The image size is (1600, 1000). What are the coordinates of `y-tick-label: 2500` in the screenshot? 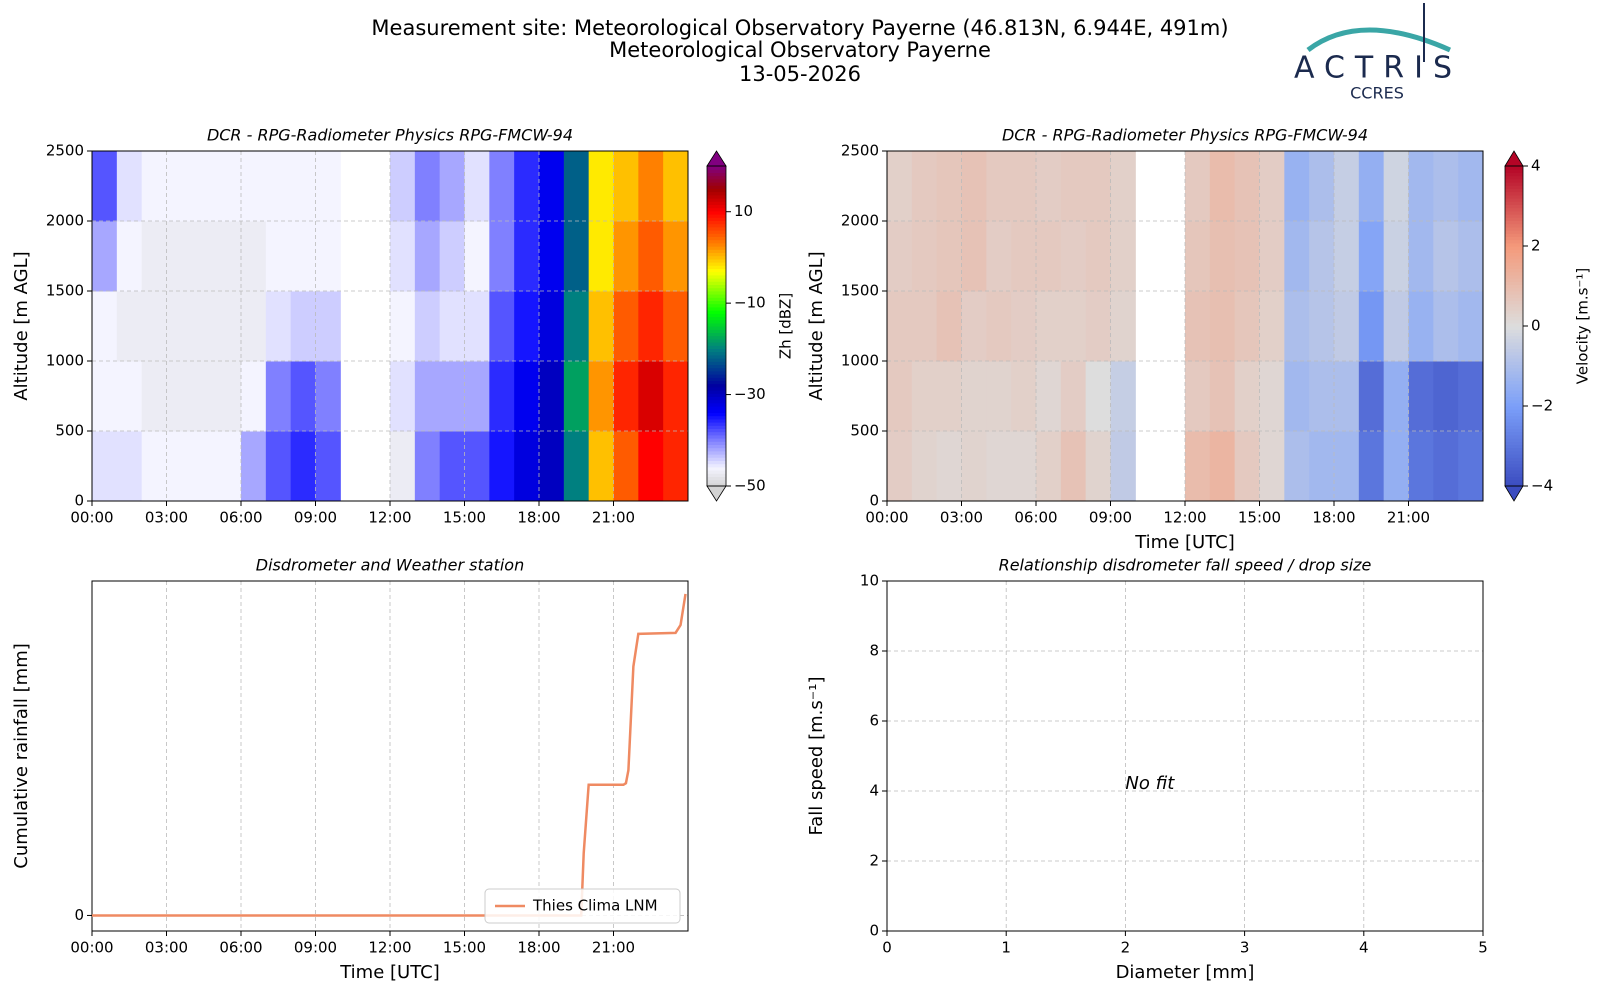 It's located at (860, 151).